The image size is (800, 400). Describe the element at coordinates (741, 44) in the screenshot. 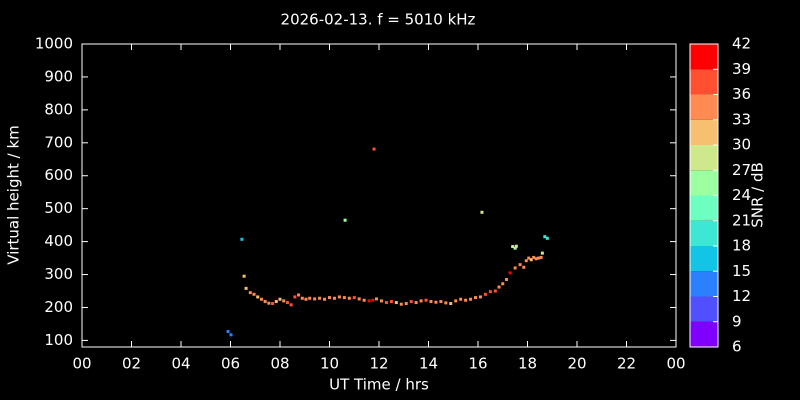

I see `colorbar-tick-label: 42` at that location.